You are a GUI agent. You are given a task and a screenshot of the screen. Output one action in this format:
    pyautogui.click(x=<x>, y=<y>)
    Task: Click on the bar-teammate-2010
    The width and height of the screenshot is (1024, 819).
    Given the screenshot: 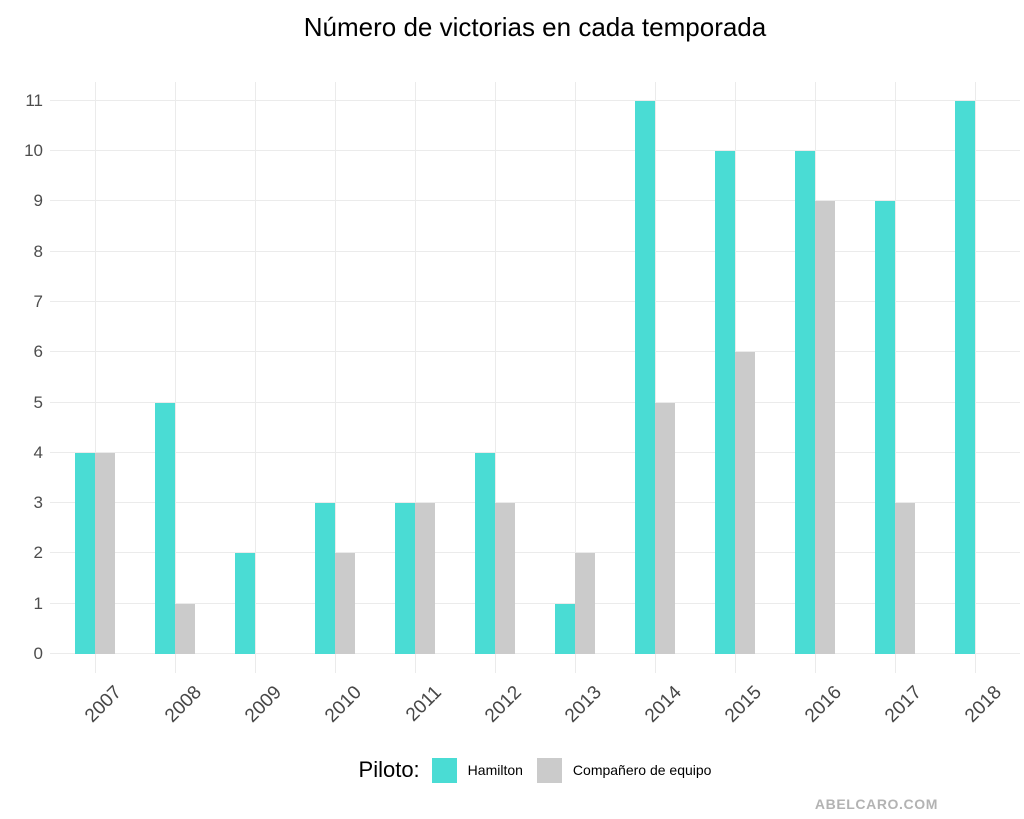 What is the action you would take?
    pyautogui.click(x=345, y=603)
    